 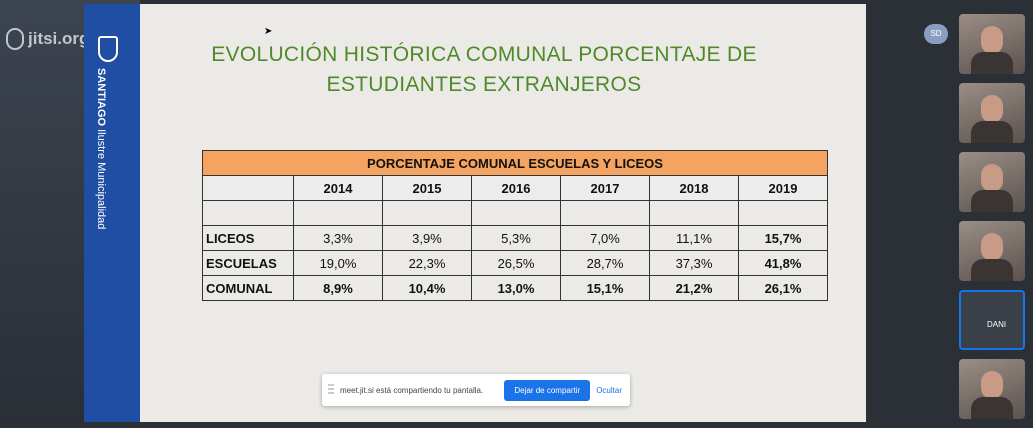 What do you see at coordinates (997, 324) in the screenshot?
I see `participant-name: DANI` at bounding box center [997, 324].